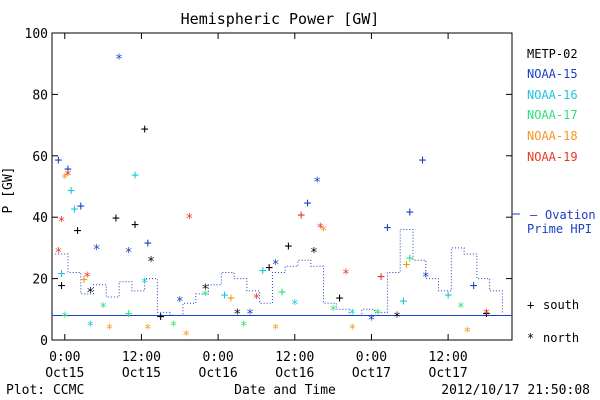 The width and height of the screenshot is (600, 400). What do you see at coordinates (36, 34) in the screenshot?
I see `y-tick-label: 100` at bounding box center [36, 34].